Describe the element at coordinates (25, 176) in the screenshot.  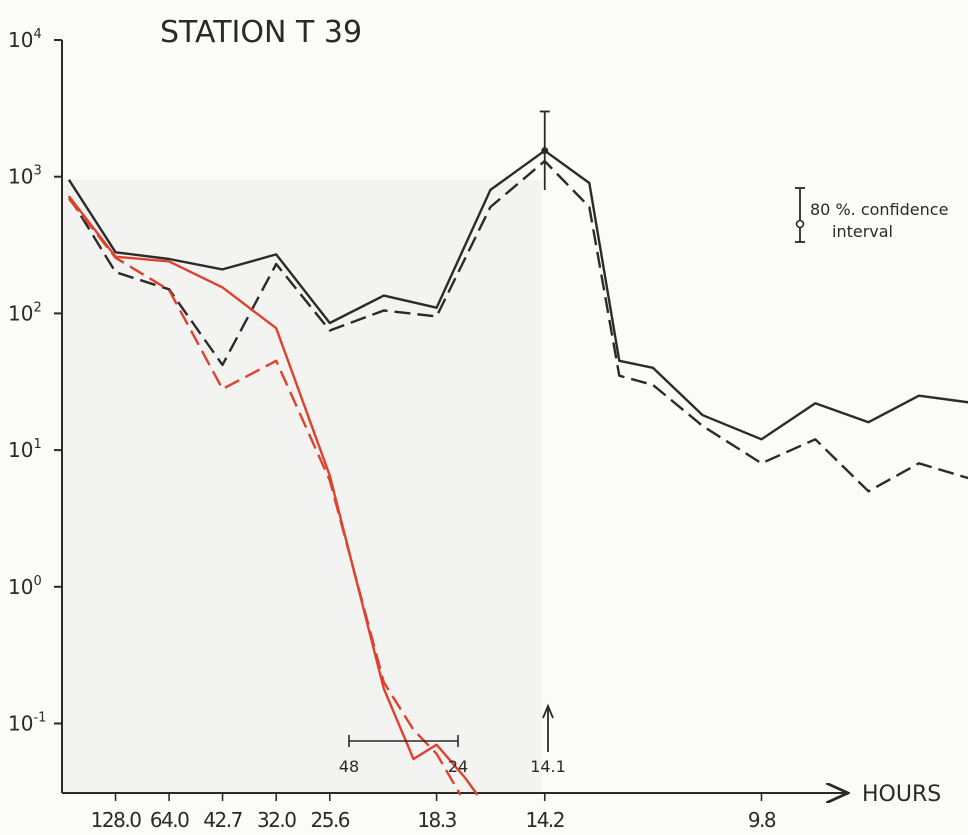
I see `y-tick-label: 103` at that location.